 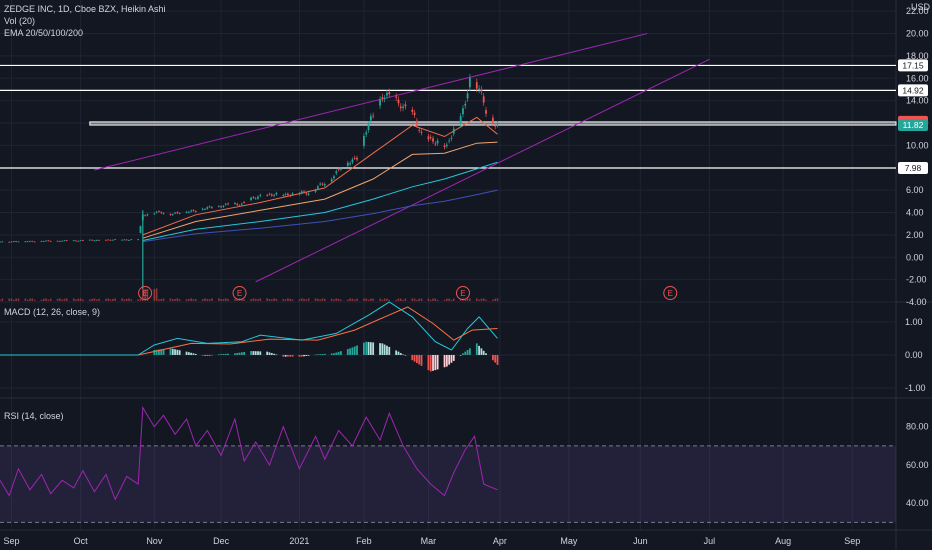 What do you see at coordinates (710, 541) in the screenshot?
I see `x-tick-label: Jul` at bounding box center [710, 541].